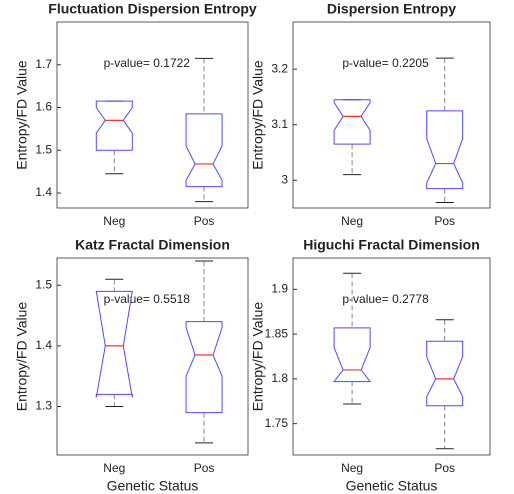 This screenshot has width=514, height=494. What do you see at coordinates (385, 63) in the screenshot?
I see `annotation: p-value= 0.2205` at bounding box center [385, 63].